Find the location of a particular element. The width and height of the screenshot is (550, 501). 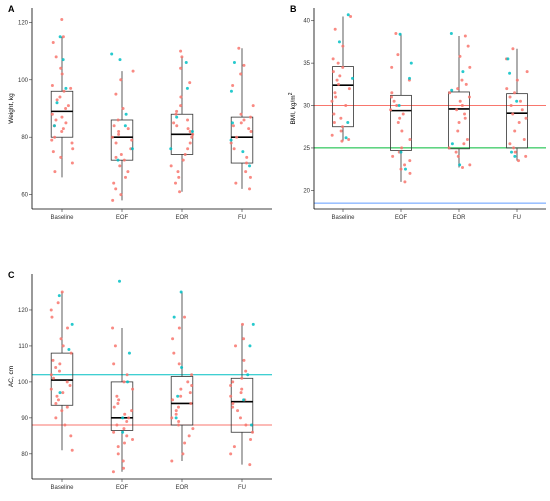

y-tick-label: 90 is located at coordinates (24, 419).